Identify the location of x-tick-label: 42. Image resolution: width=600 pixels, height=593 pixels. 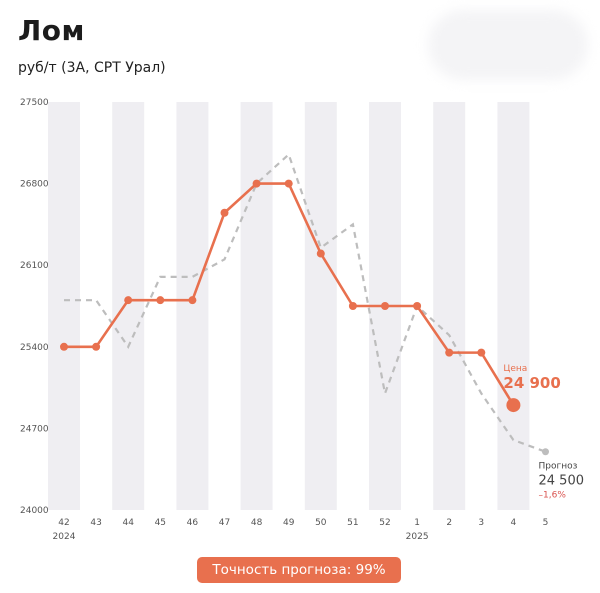
(63, 523).